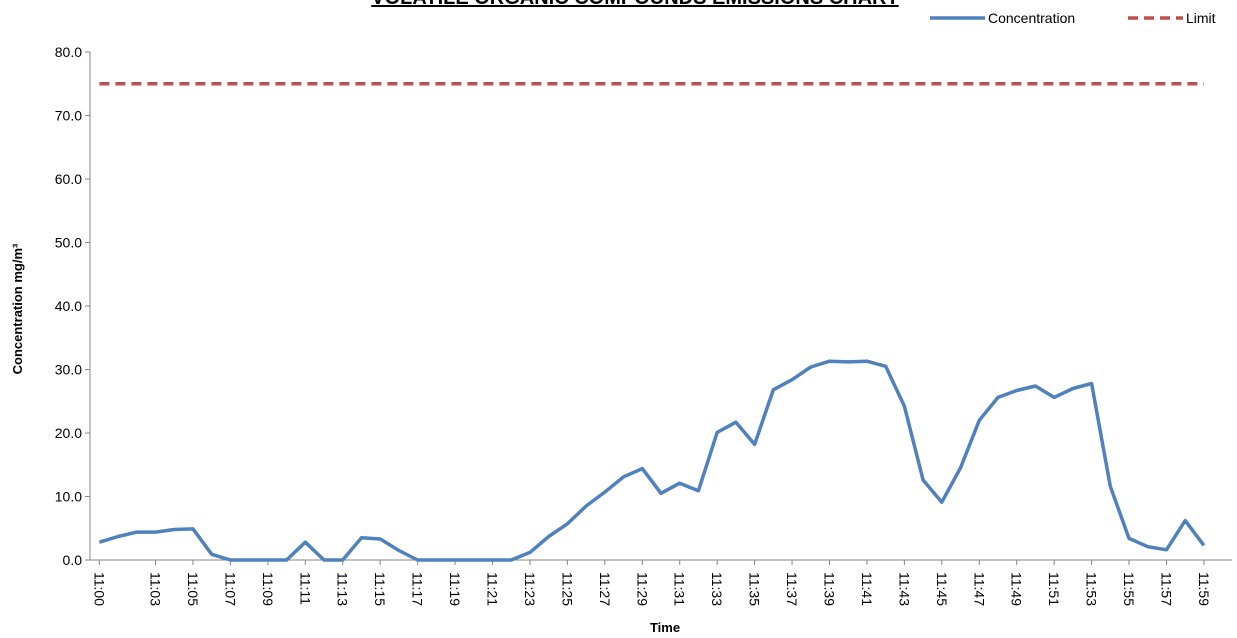 This screenshot has width=1237, height=638. Describe the element at coordinates (68, 433) in the screenshot. I see `y-tick-label: 20.0` at that location.